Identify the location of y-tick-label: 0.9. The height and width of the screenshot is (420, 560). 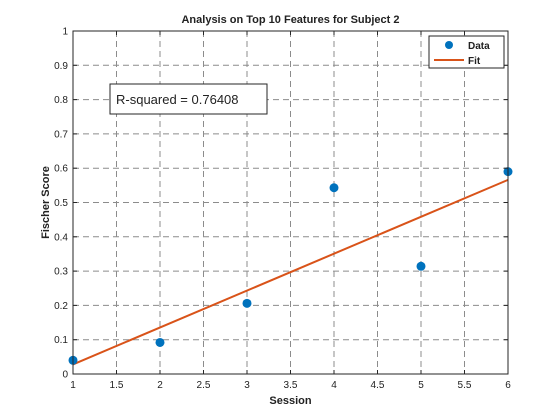
(61, 66).